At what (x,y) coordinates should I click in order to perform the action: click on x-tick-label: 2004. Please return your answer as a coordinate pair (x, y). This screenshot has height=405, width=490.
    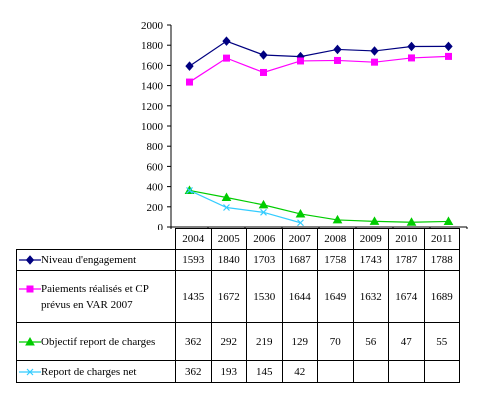
    Looking at the image, I should click on (193, 239).